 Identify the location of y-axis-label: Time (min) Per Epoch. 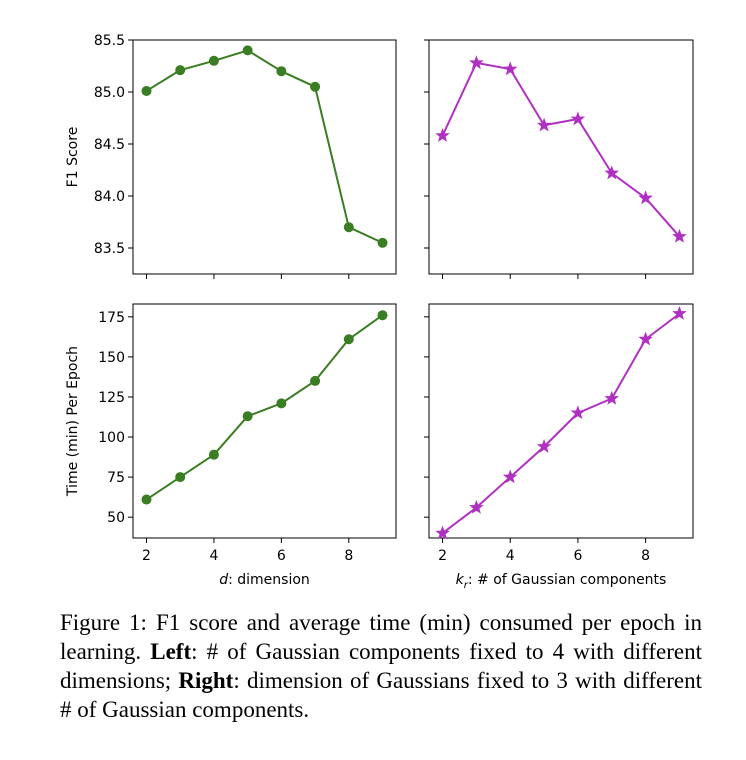
(73, 421).